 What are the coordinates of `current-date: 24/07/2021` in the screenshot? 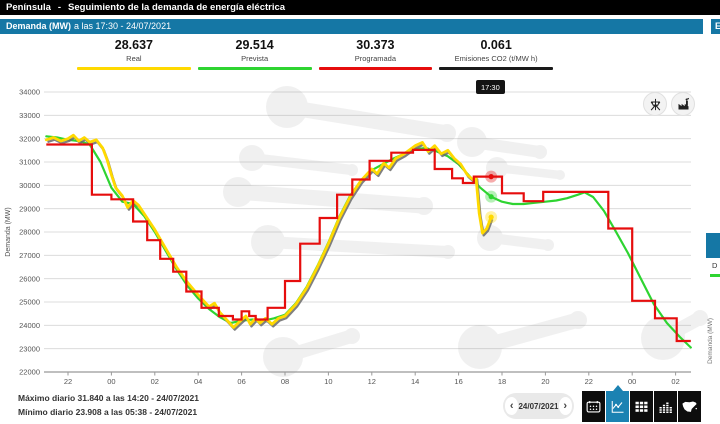 It's located at (538, 406).